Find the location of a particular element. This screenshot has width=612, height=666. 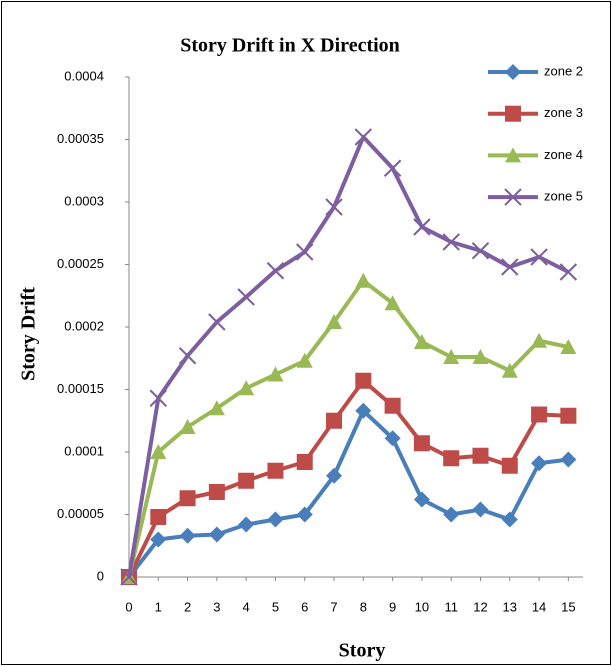

x-tick-label: 11 is located at coordinates (451, 606).